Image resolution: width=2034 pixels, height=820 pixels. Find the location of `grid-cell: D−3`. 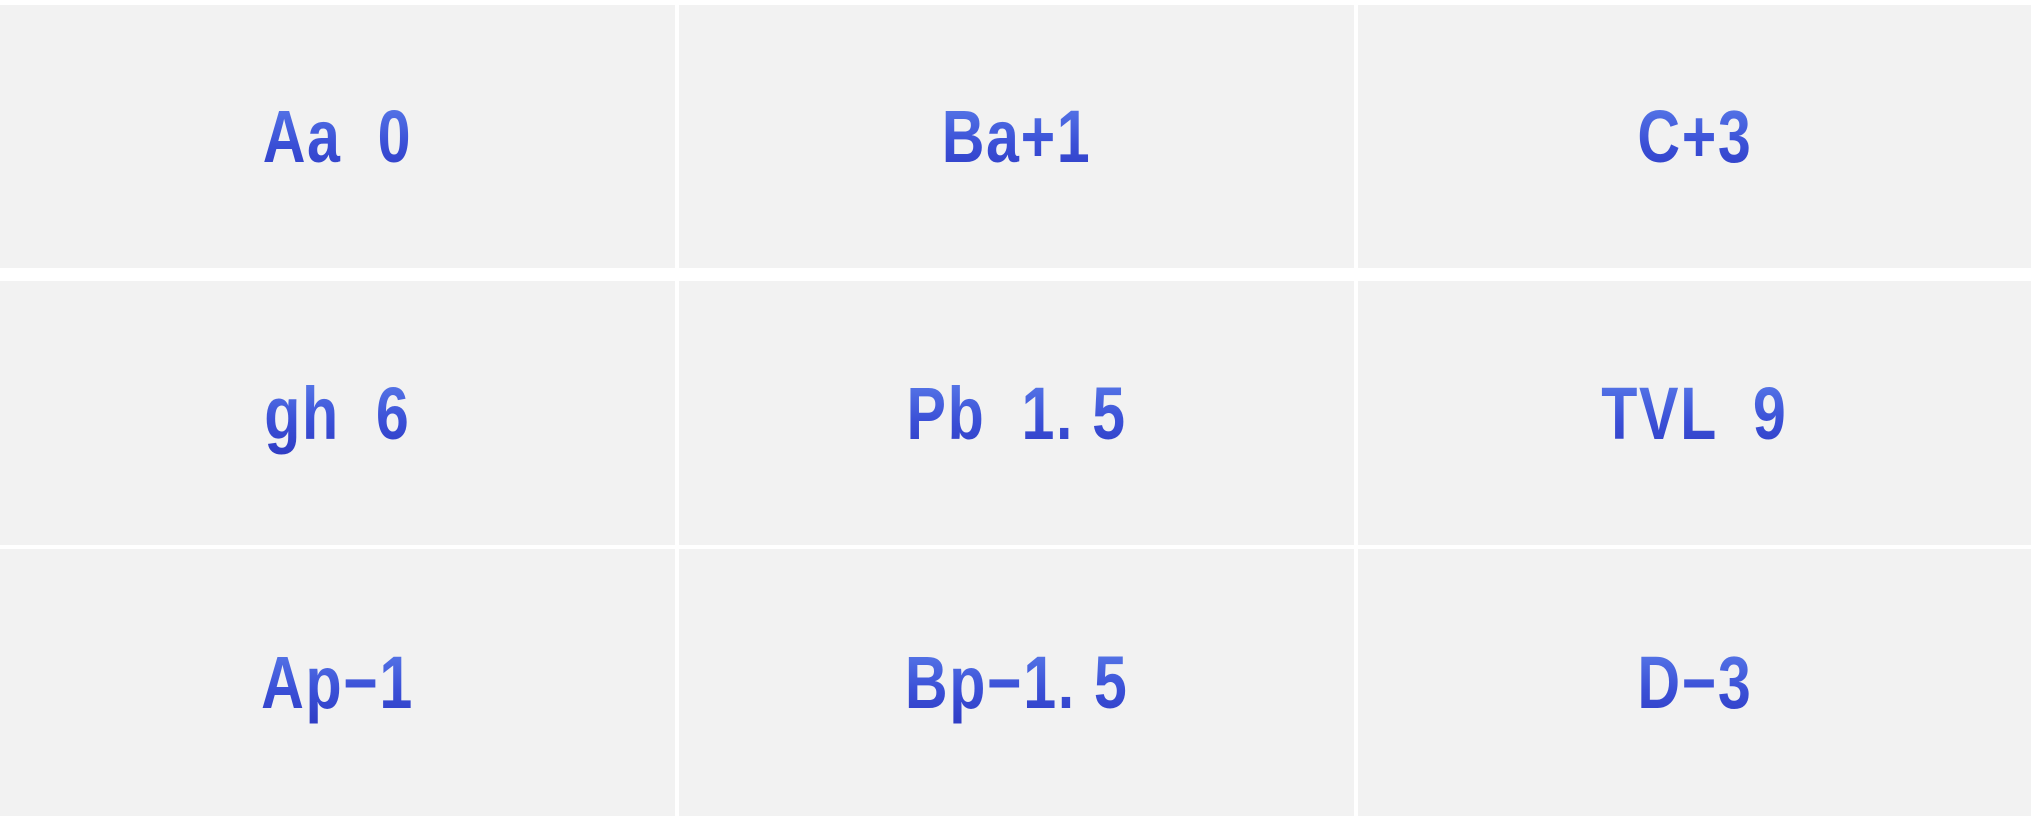

grid-cell: D−3 is located at coordinates (1694, 682).